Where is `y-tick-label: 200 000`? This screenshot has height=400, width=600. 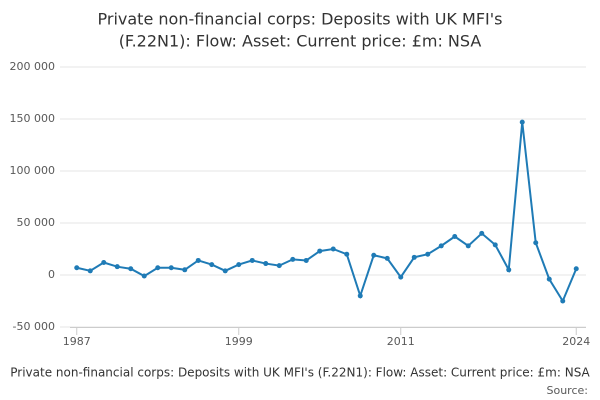 y-tick-label: 200 000 is located at coordinates (33, 66).